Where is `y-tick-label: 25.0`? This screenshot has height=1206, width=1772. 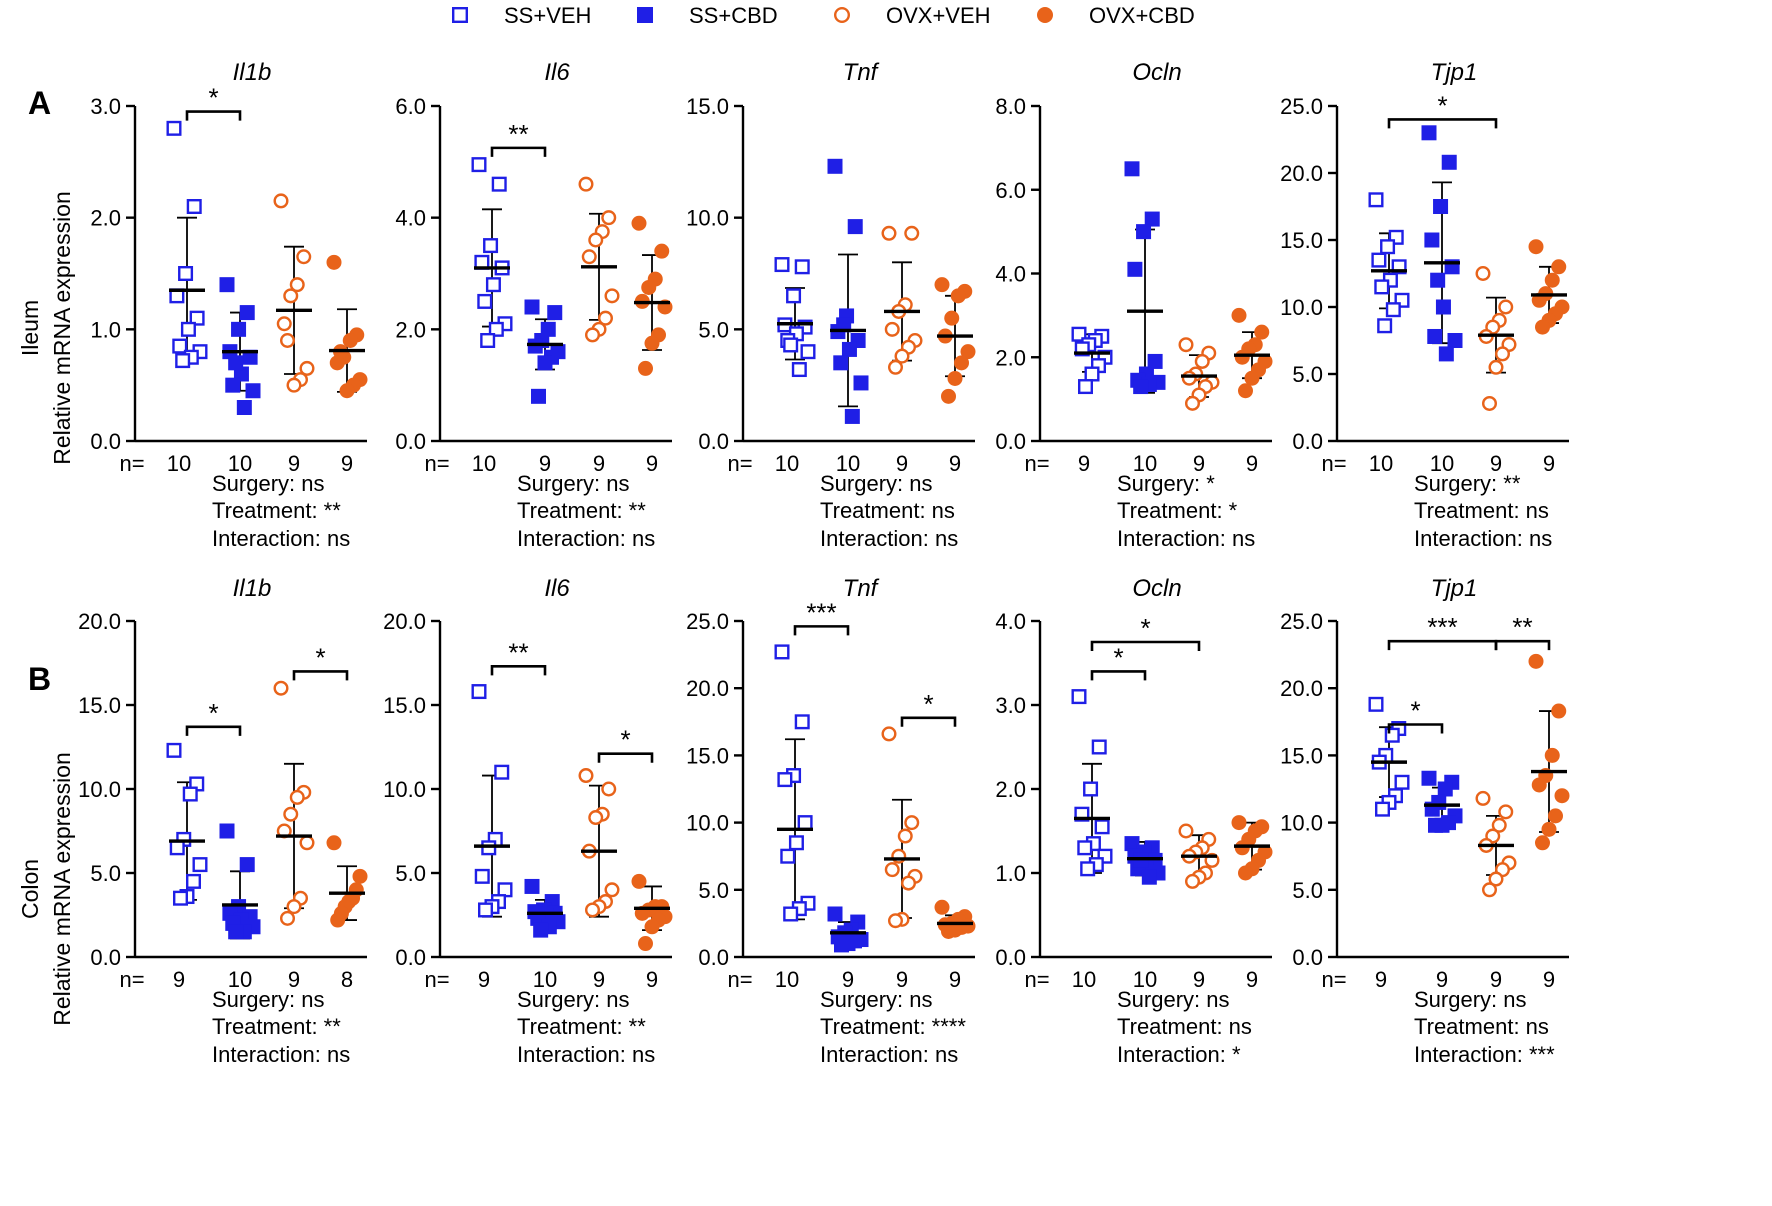 y-tick-label: 25.0 is located at coordinates (1301, 106).